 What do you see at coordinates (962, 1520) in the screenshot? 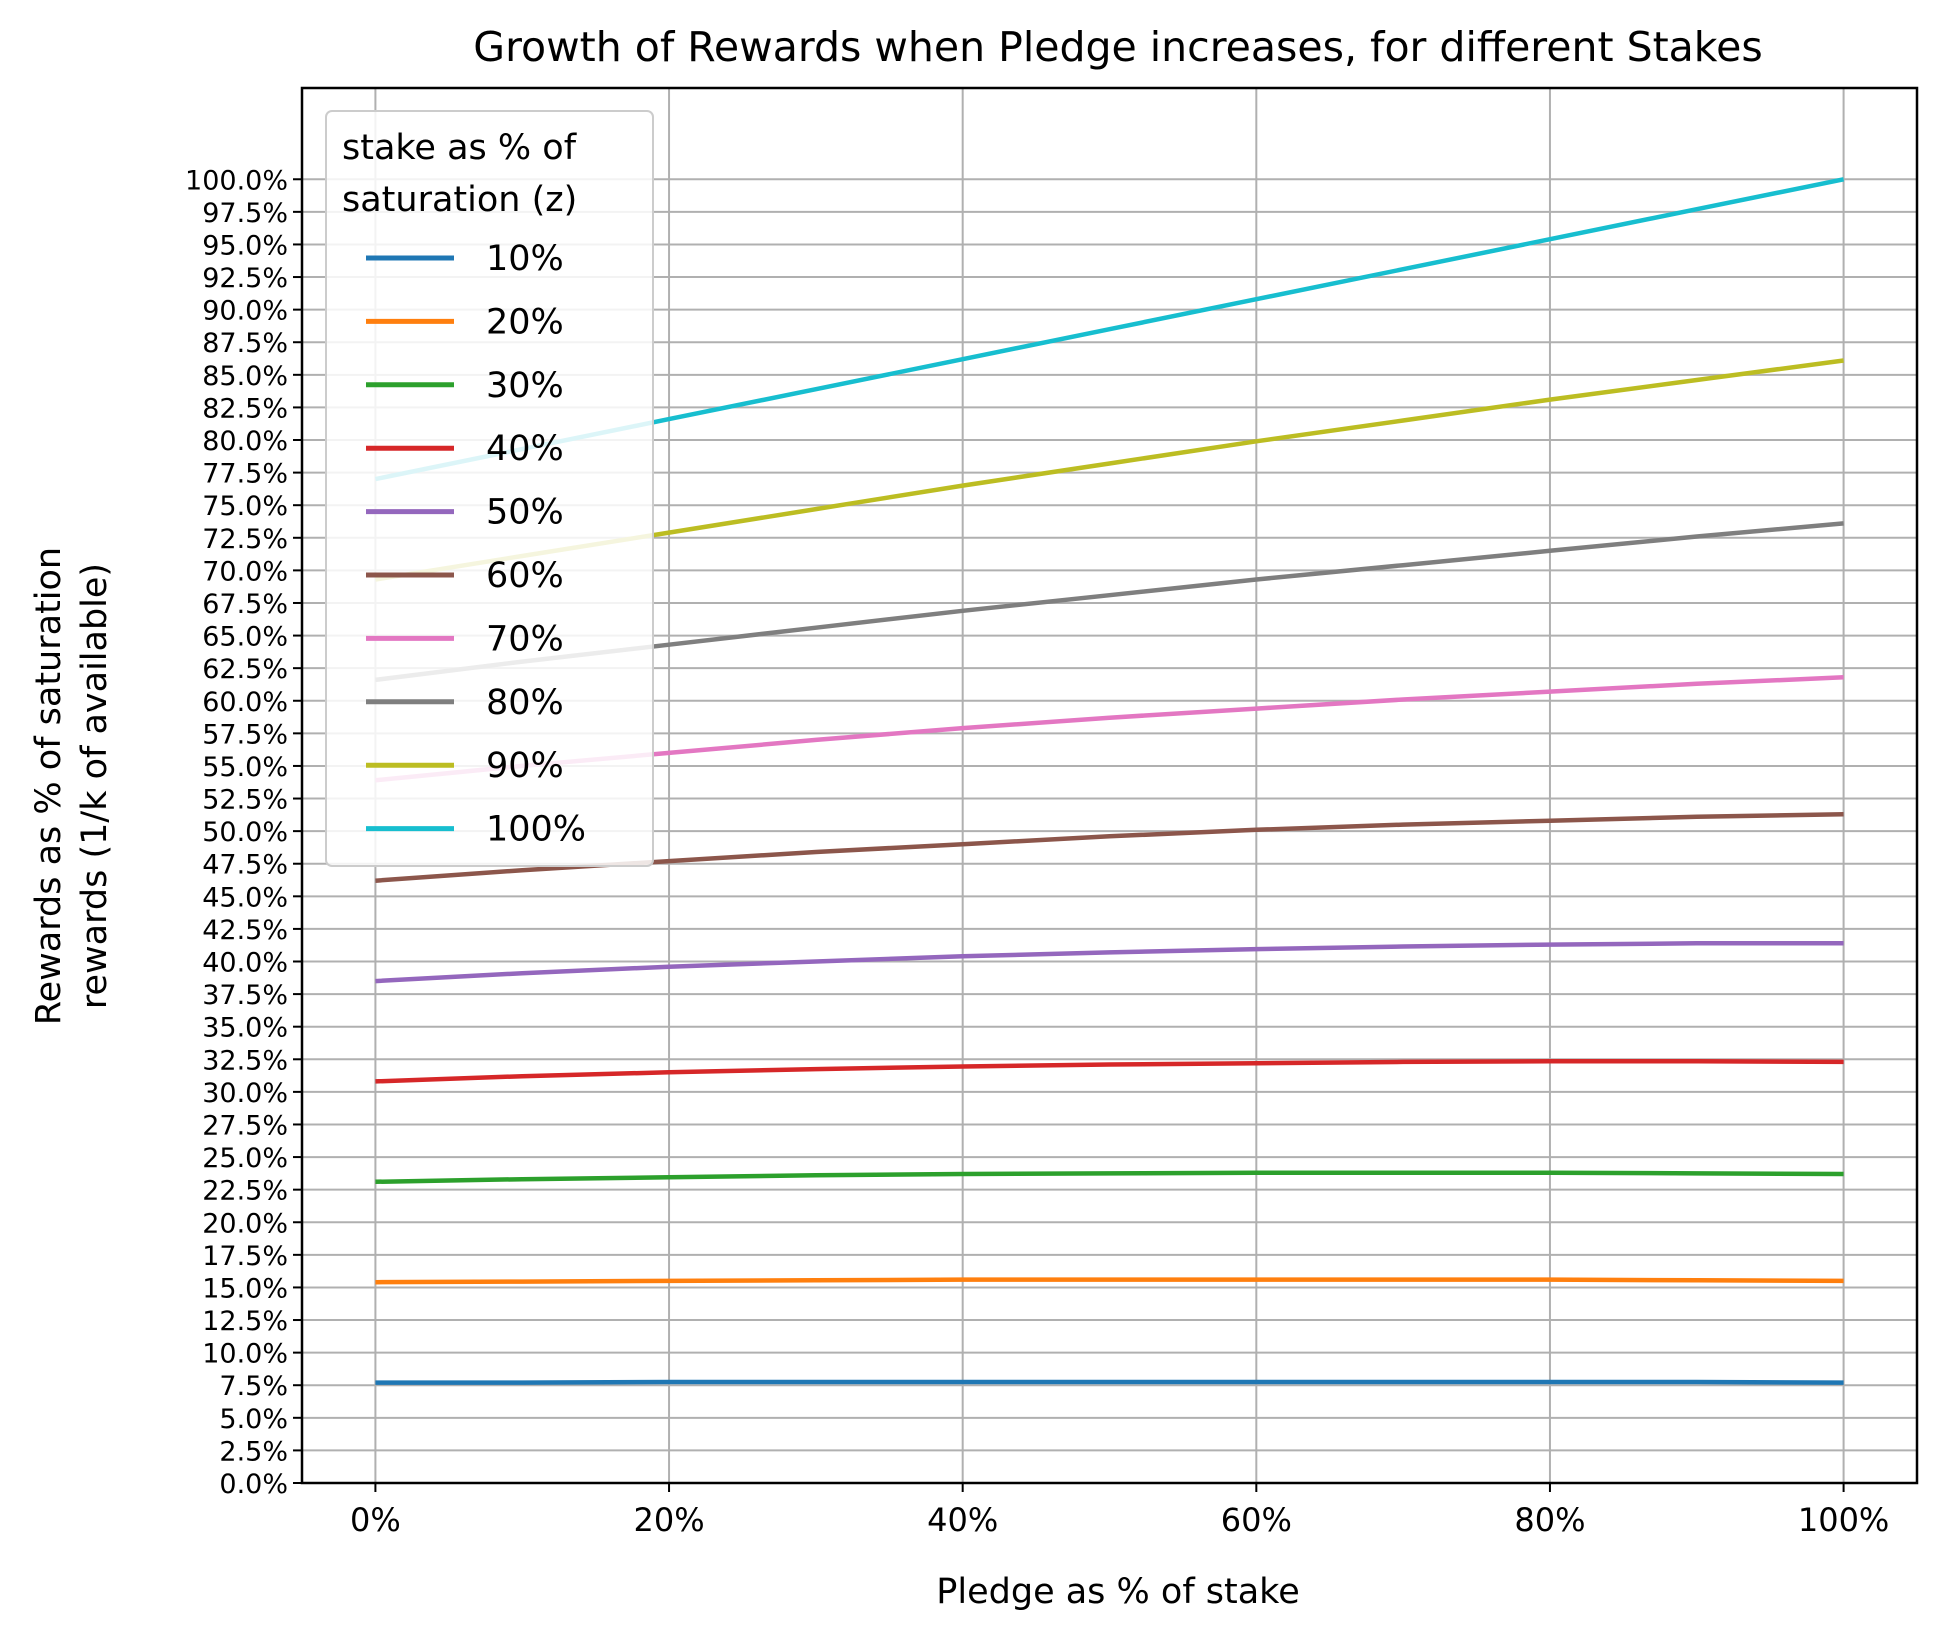
I see `x-tick-label: 40%` at bounding box center [962, 1520].